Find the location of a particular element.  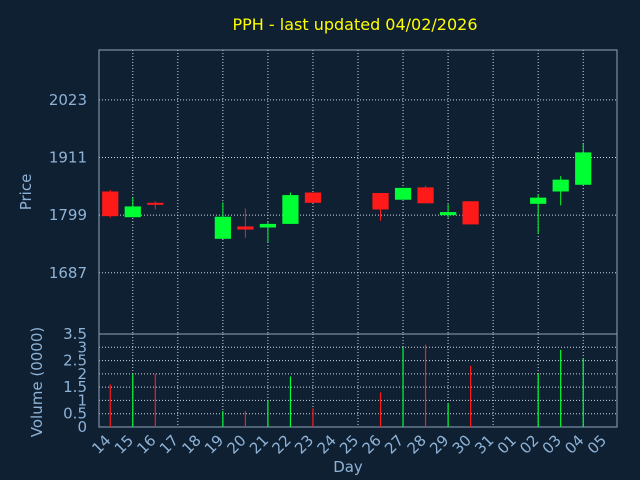

volume-tick-label: 1.5 is located at coordinates (75, 387).